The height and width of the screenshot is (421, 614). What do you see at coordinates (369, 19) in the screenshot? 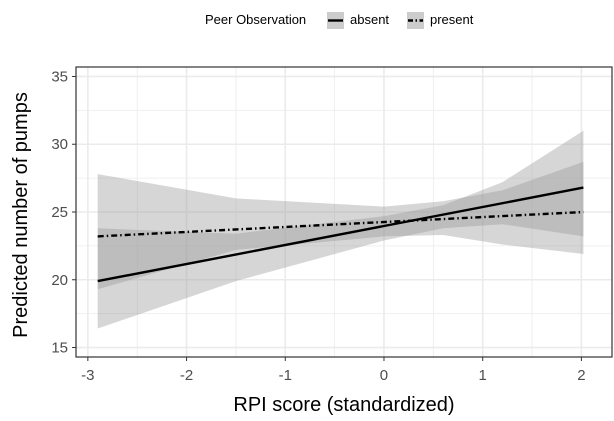
I see `legend-label-absent: absent` at bounding box center [369, 19].